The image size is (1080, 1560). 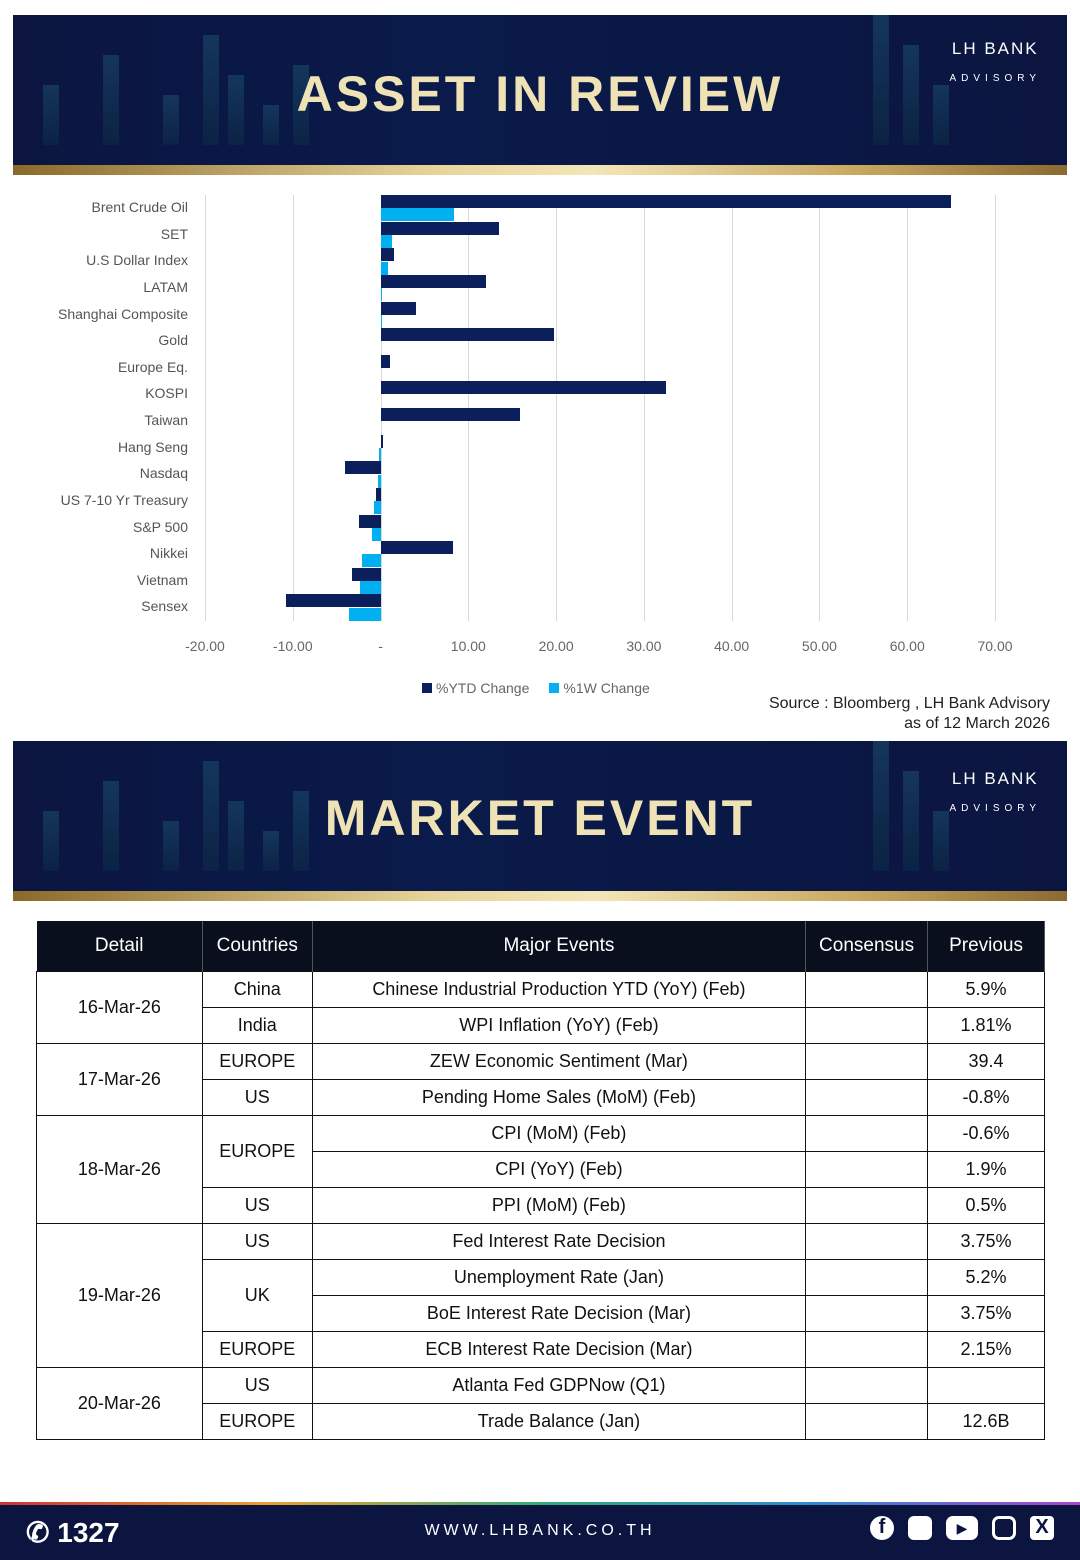 What do you see at coordinates (559, 1061) in the screenshot?
I see `event-name: ZEW Economic Sentiment (Mar)` at bounding box center [559, 1061].